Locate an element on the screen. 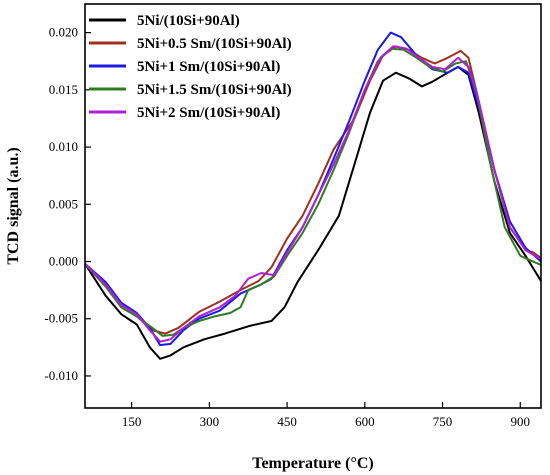  y-tick-label: -0.010 is located at coordinates (61, 375).